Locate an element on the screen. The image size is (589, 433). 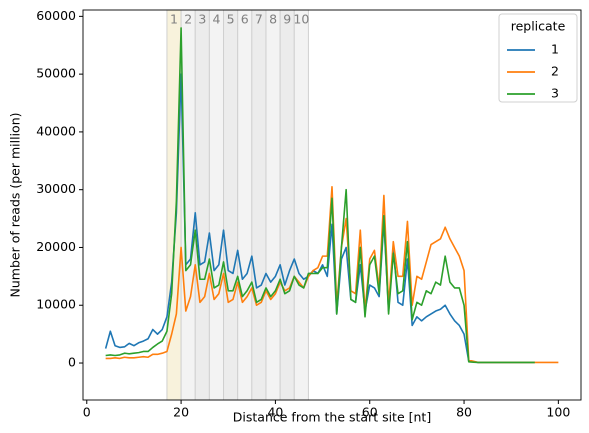
y-tick-label: 20000 is located at coordinates (56, 246).